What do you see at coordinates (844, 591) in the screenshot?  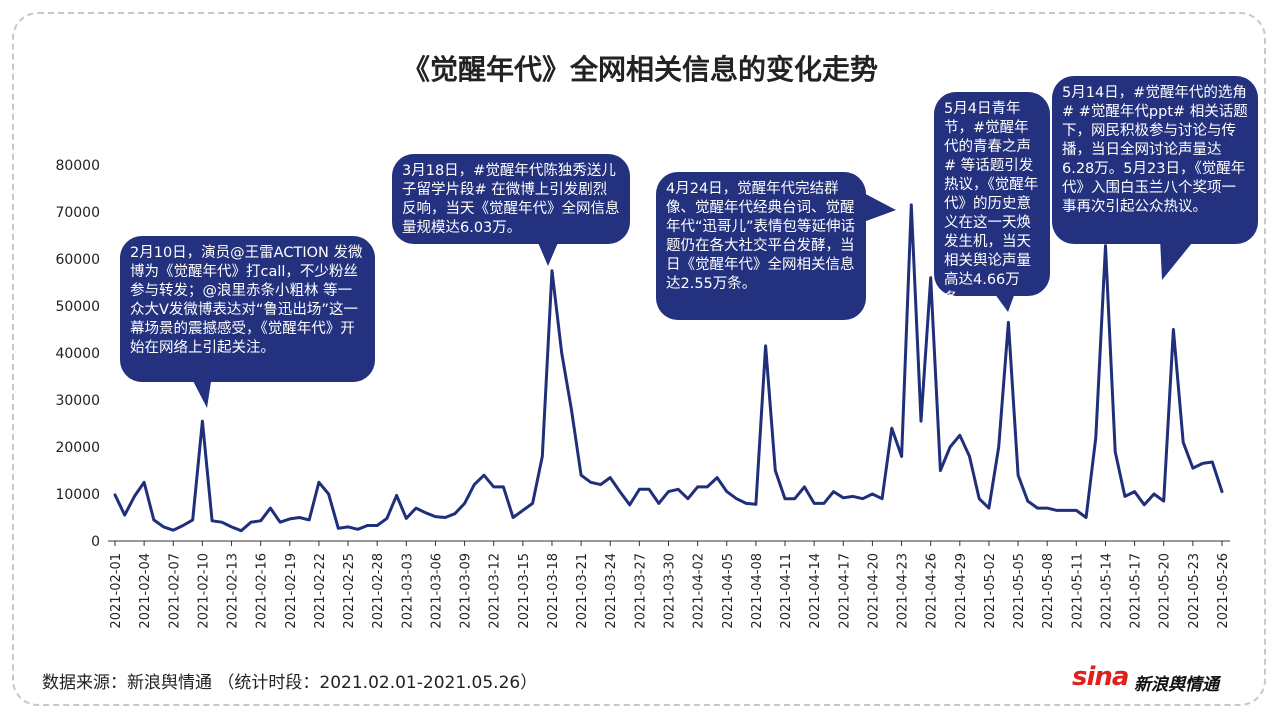 I see `x-tick-label: 2021-04-17` at bounding box center [844, 591].